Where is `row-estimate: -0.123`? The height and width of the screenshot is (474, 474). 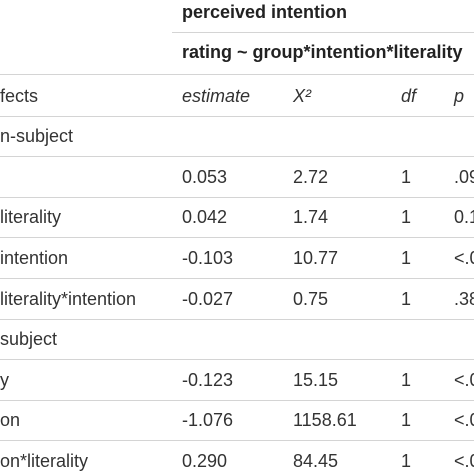 row-estimate: -0.123 is located at coordinates (208, 380).